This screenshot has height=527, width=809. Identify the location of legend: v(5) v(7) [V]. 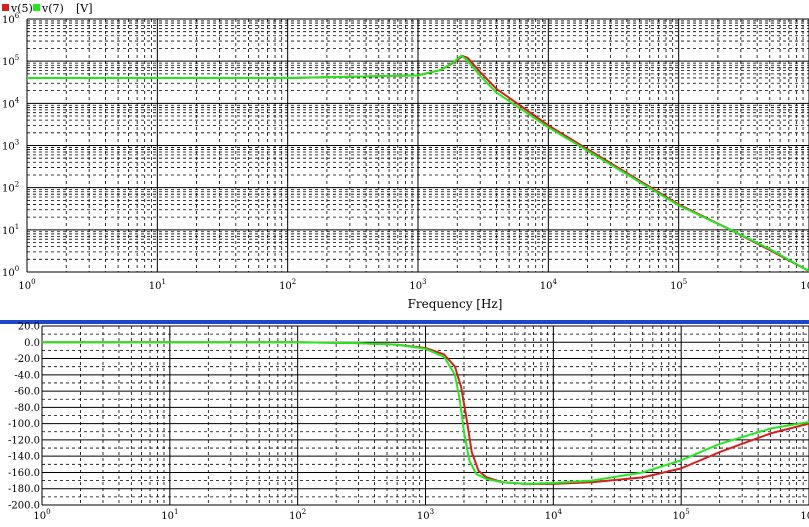
(47, 8).